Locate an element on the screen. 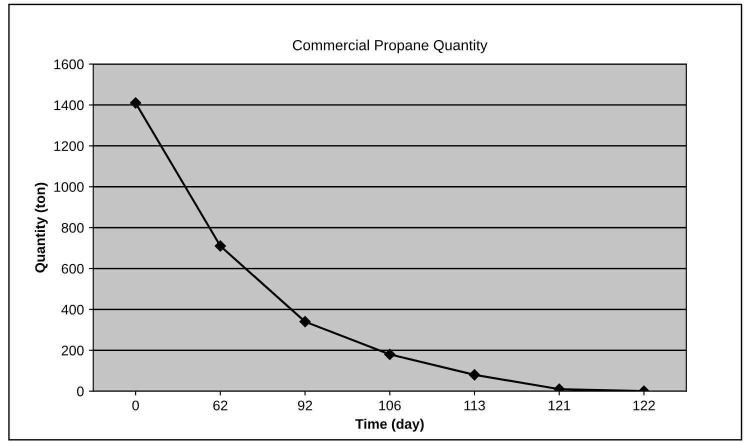  y-tick-label: 1200 is located at coordinates (69, 146).